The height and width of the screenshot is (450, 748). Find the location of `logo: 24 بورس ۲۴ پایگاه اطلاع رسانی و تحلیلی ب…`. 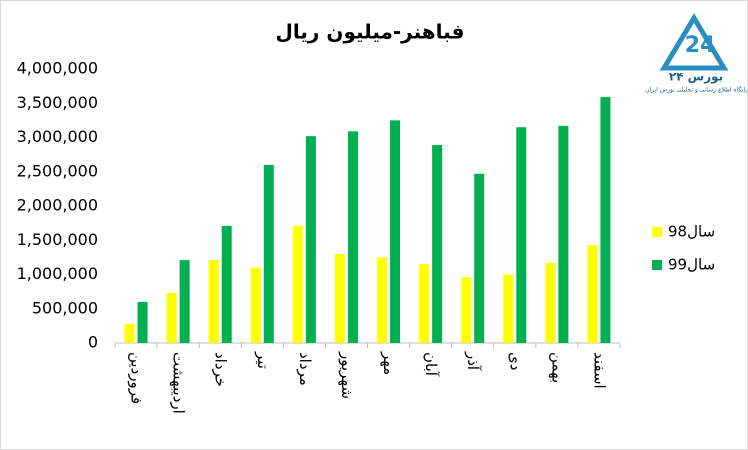

logo: 24 بورس ۲۴ پایگاه اطلاع رسانی و تحلیلی ب… is located at coordinates (696, 53).